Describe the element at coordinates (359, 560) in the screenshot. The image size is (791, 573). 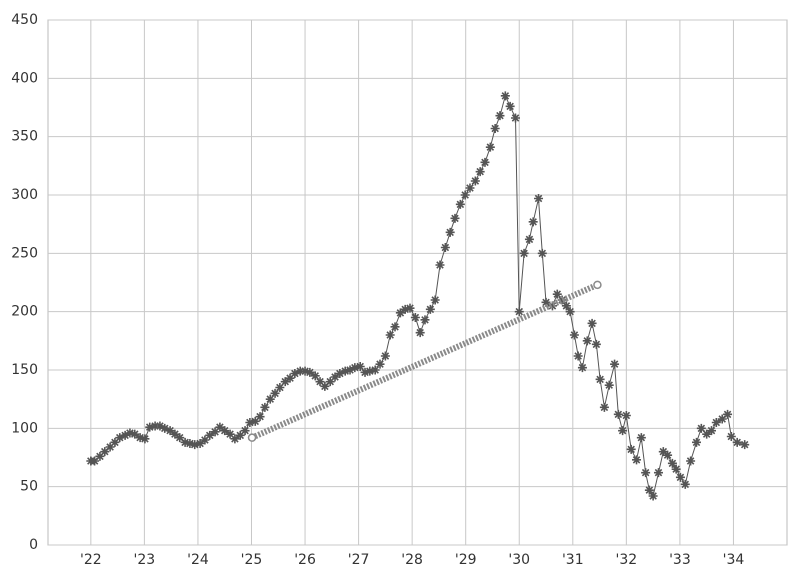
I see `x-tick-label: '27` at that location.